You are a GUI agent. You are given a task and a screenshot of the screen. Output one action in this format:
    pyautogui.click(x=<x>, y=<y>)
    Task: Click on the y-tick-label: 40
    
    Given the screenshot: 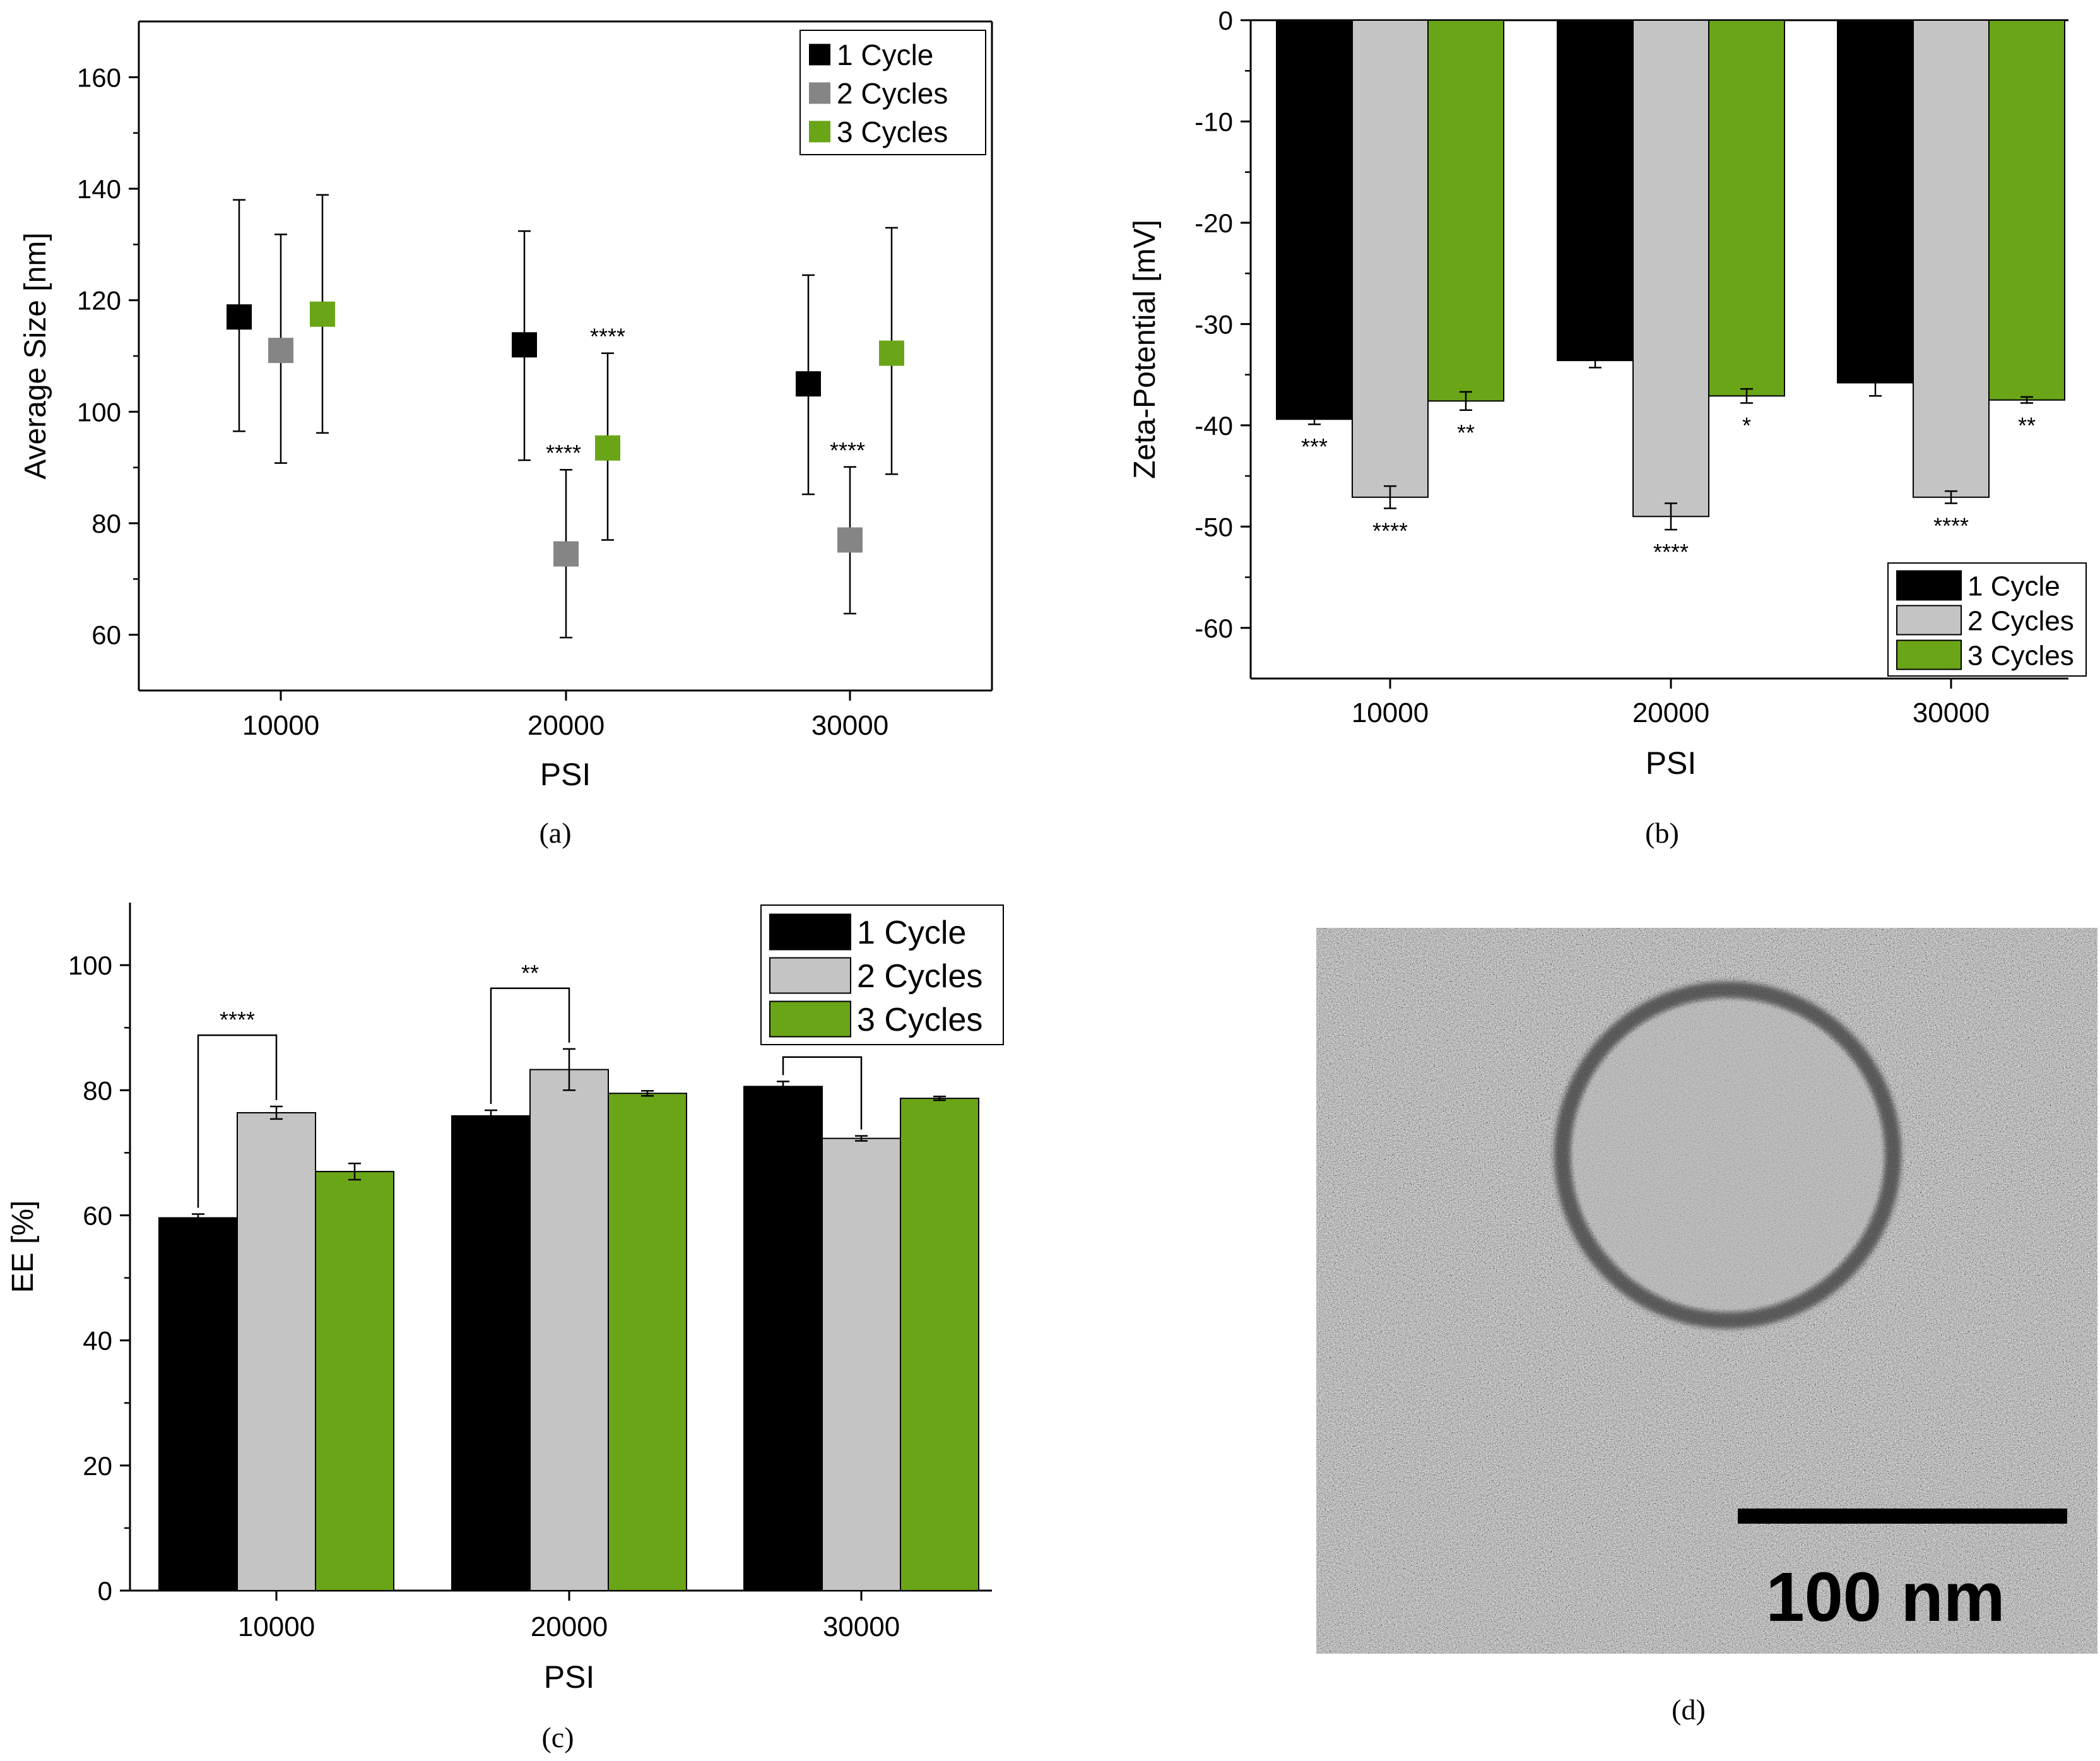 What is the action you would take?
    pyautogui.click(x=98, y=1341)
    